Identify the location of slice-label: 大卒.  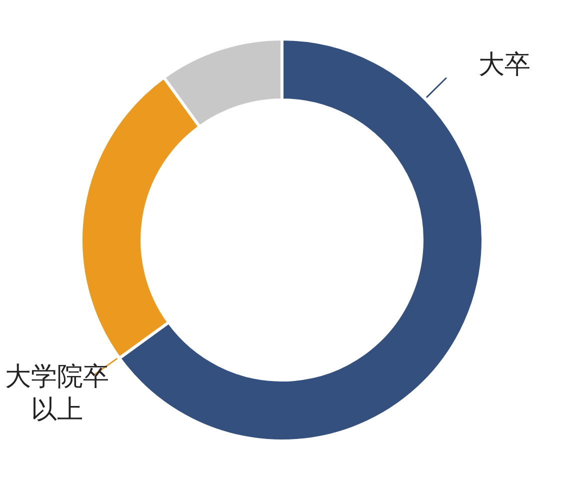
(504, 65).